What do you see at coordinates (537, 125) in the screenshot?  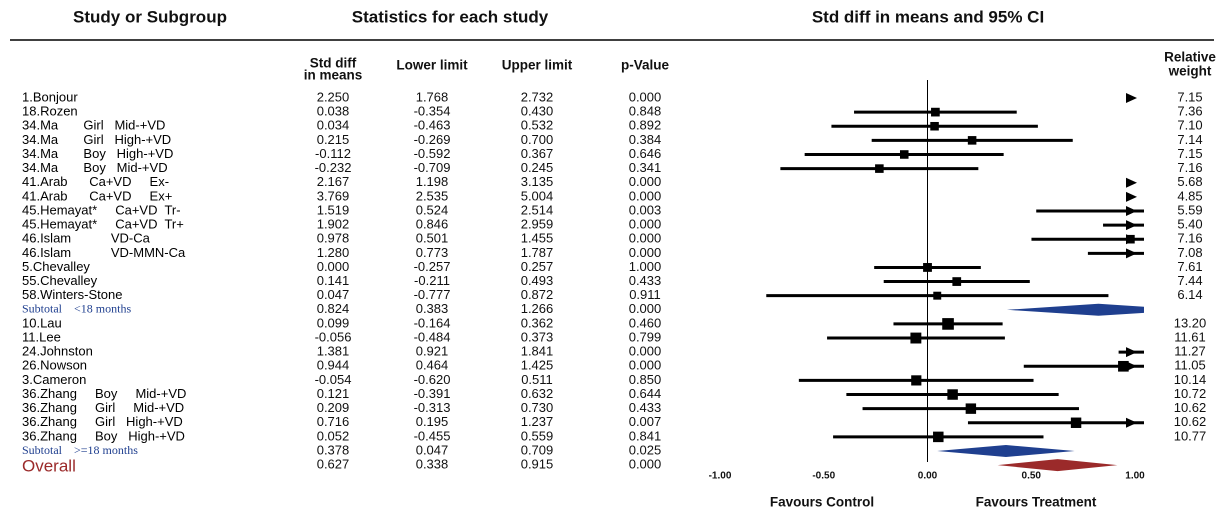 I see `table-value: 0.532` at bounding box center [537, 125].